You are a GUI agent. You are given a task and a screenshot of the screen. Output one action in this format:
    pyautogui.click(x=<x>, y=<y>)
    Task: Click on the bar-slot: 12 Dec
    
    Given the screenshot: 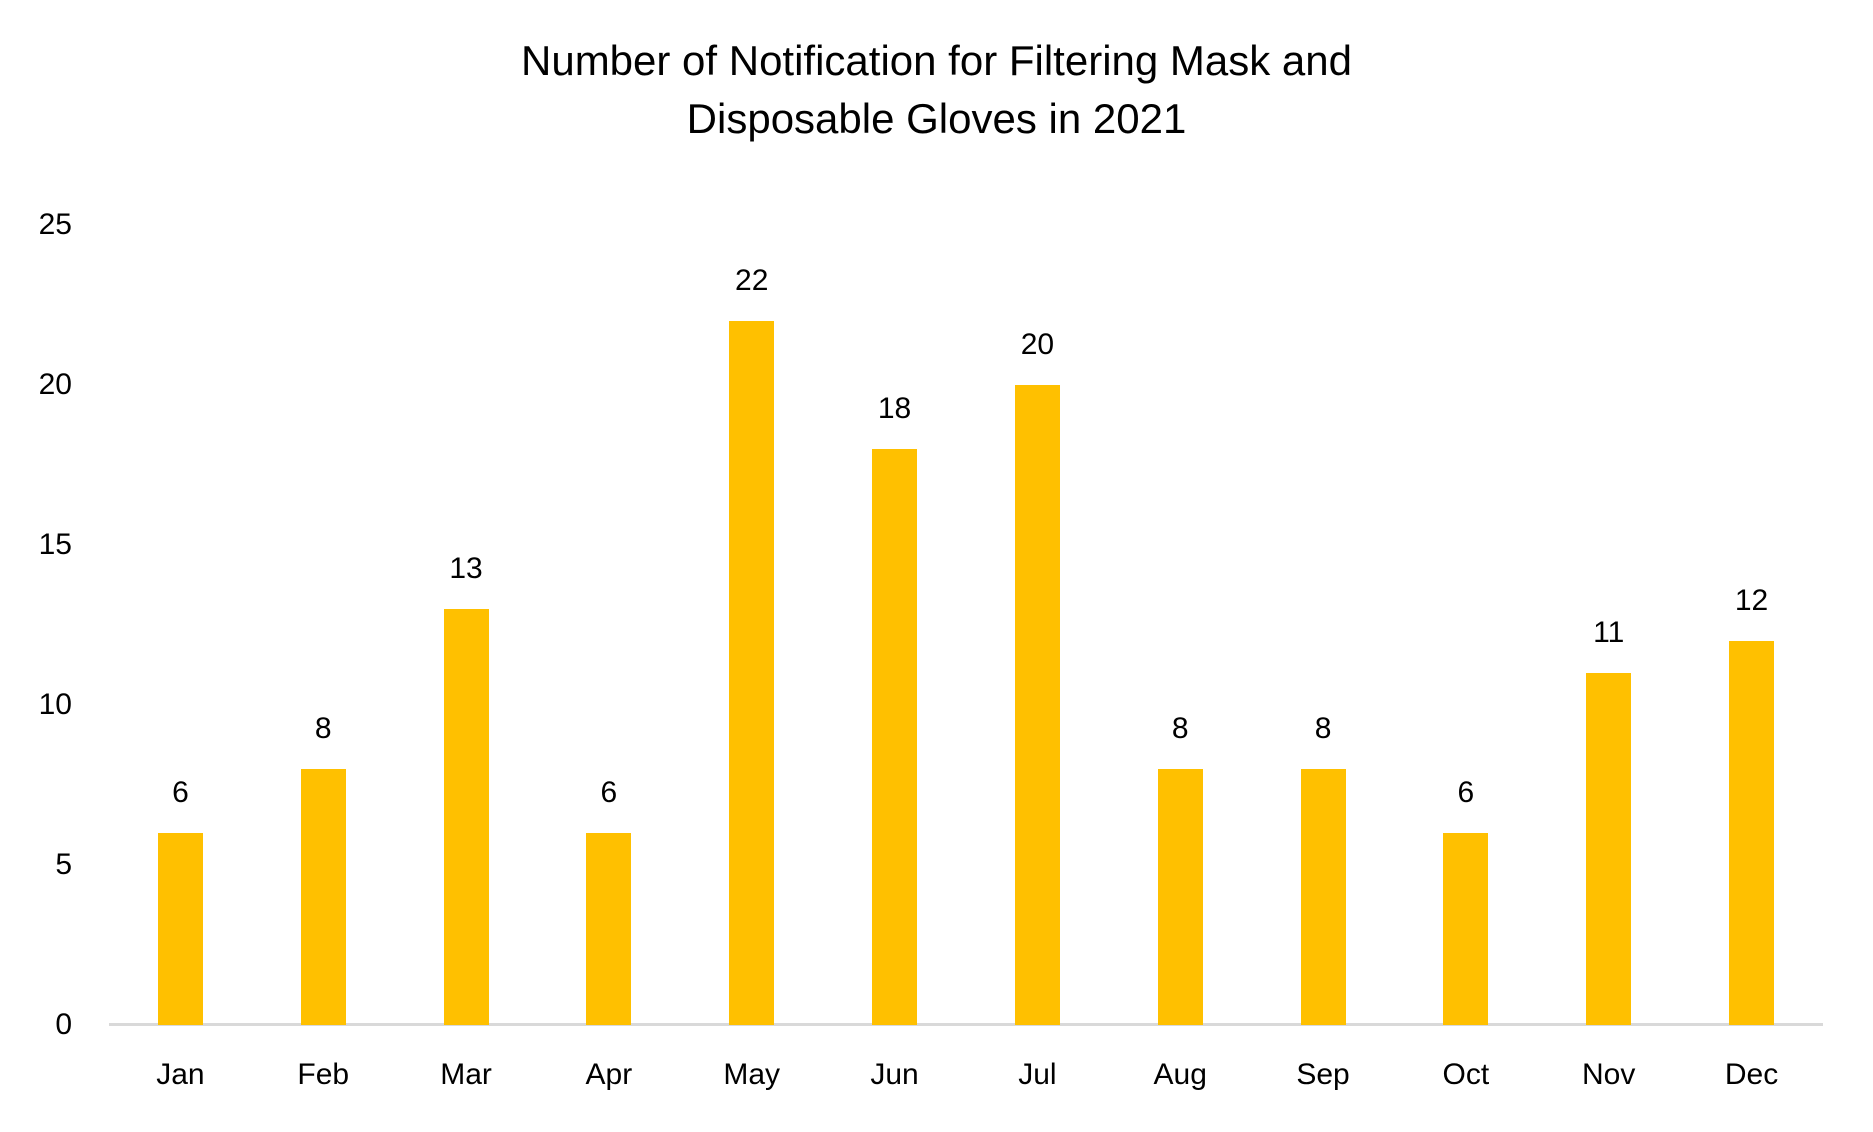 What is the action you would take?
    pyautogui.click(x=1751, y=658)
    